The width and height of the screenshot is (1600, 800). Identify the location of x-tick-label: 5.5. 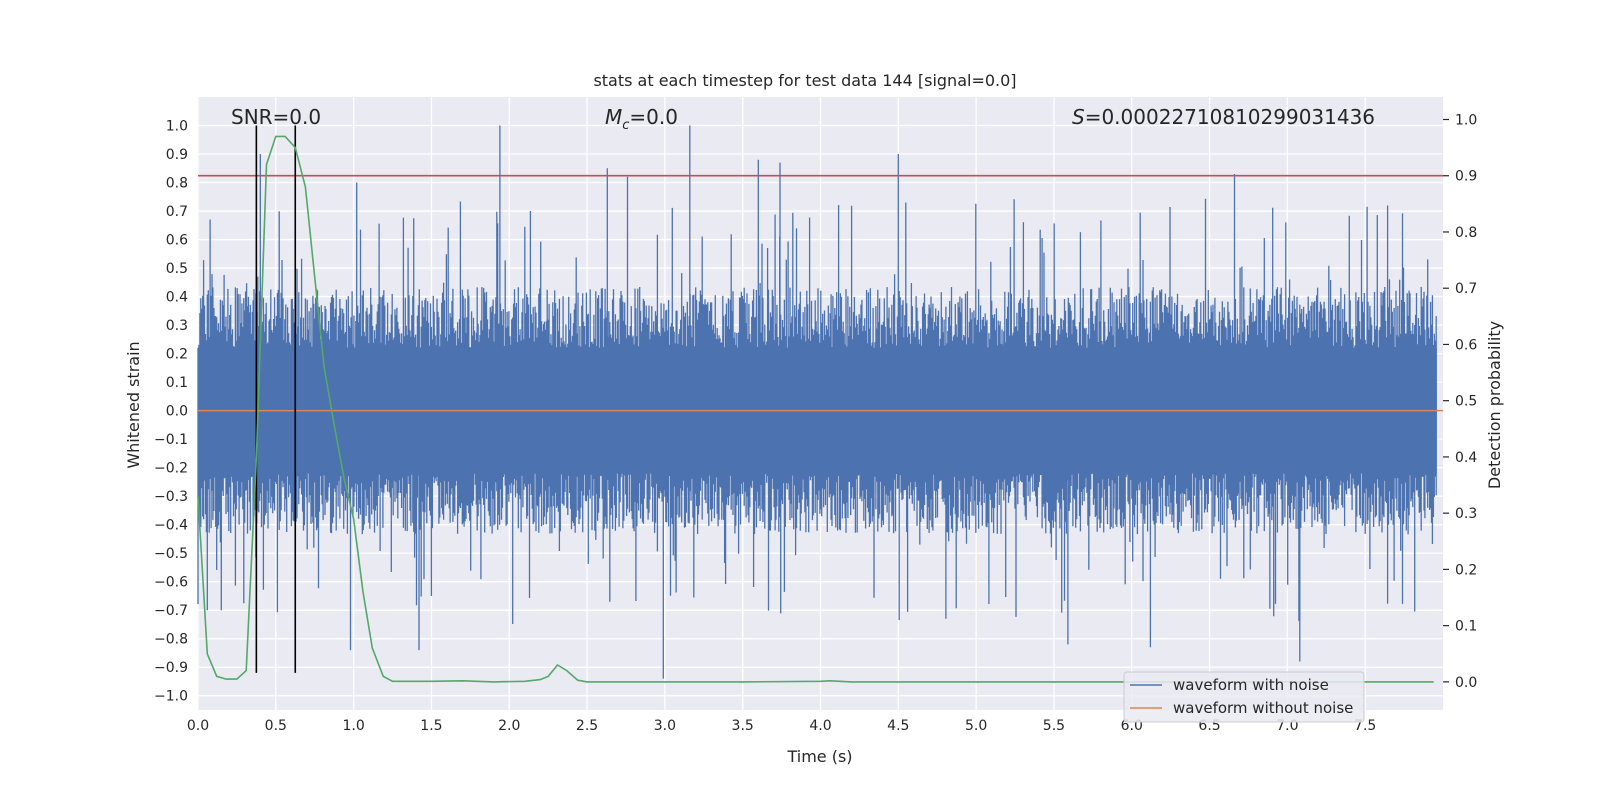
(1054, 726).